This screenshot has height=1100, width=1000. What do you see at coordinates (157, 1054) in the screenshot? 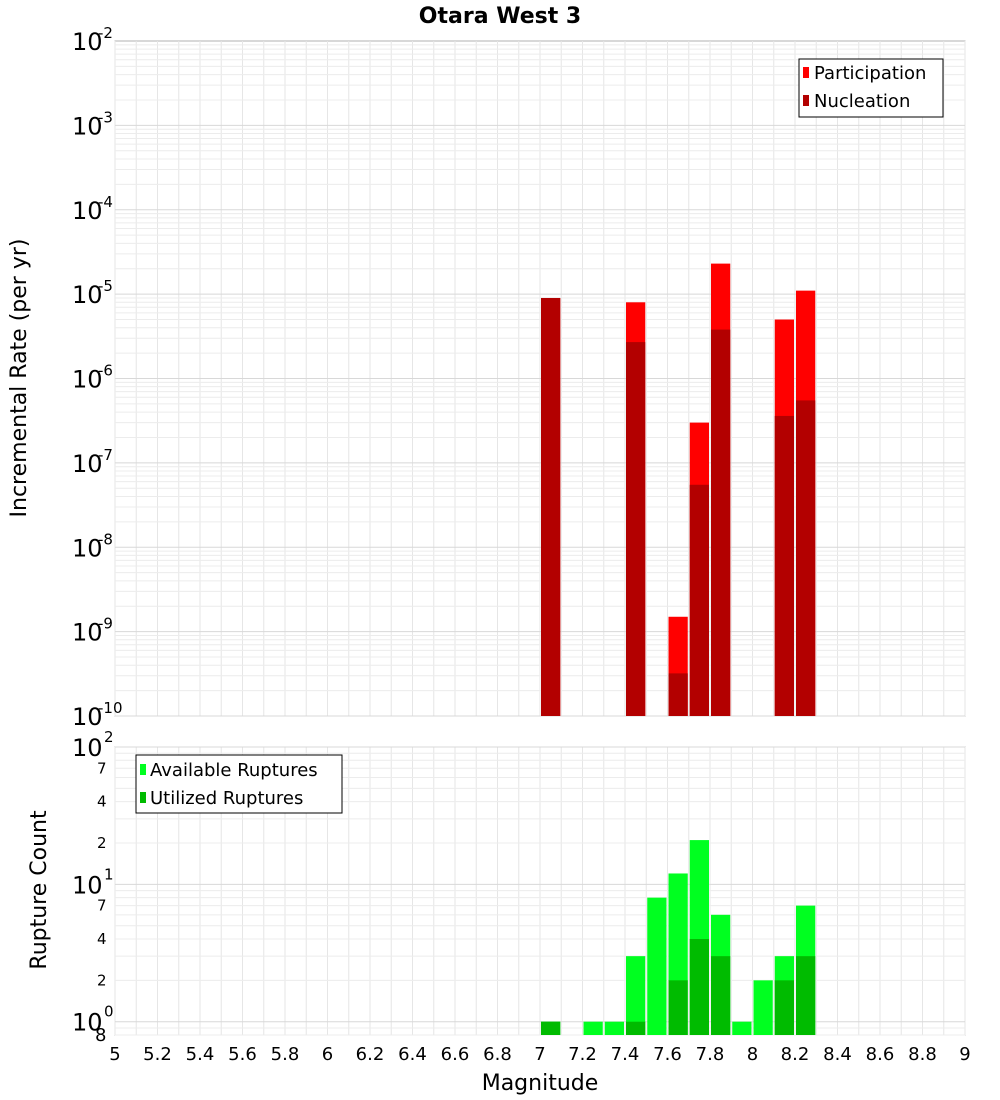
I see `x-tick-label: 5.2` at bounding box center [157, 1054].